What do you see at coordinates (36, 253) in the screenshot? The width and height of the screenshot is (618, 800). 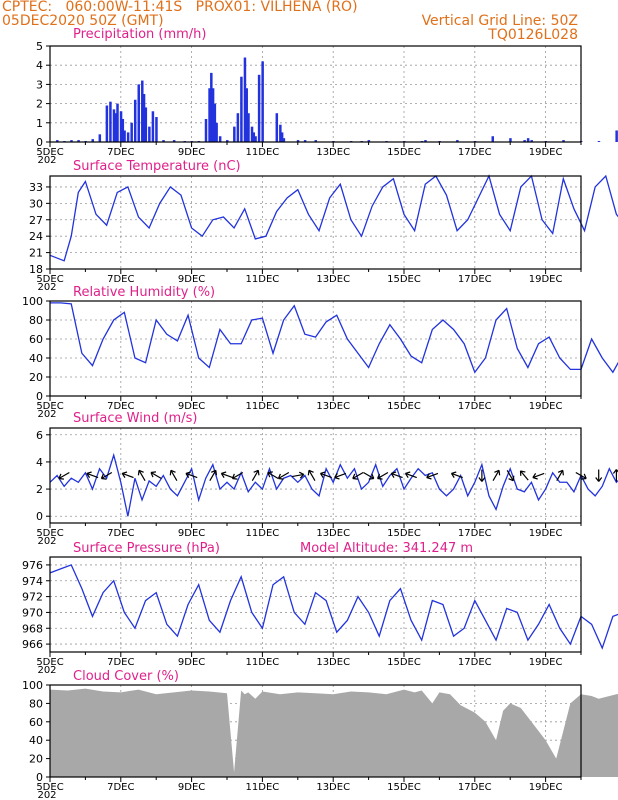 I see `y-tick-label: 21` at bounding box center [36, 253].